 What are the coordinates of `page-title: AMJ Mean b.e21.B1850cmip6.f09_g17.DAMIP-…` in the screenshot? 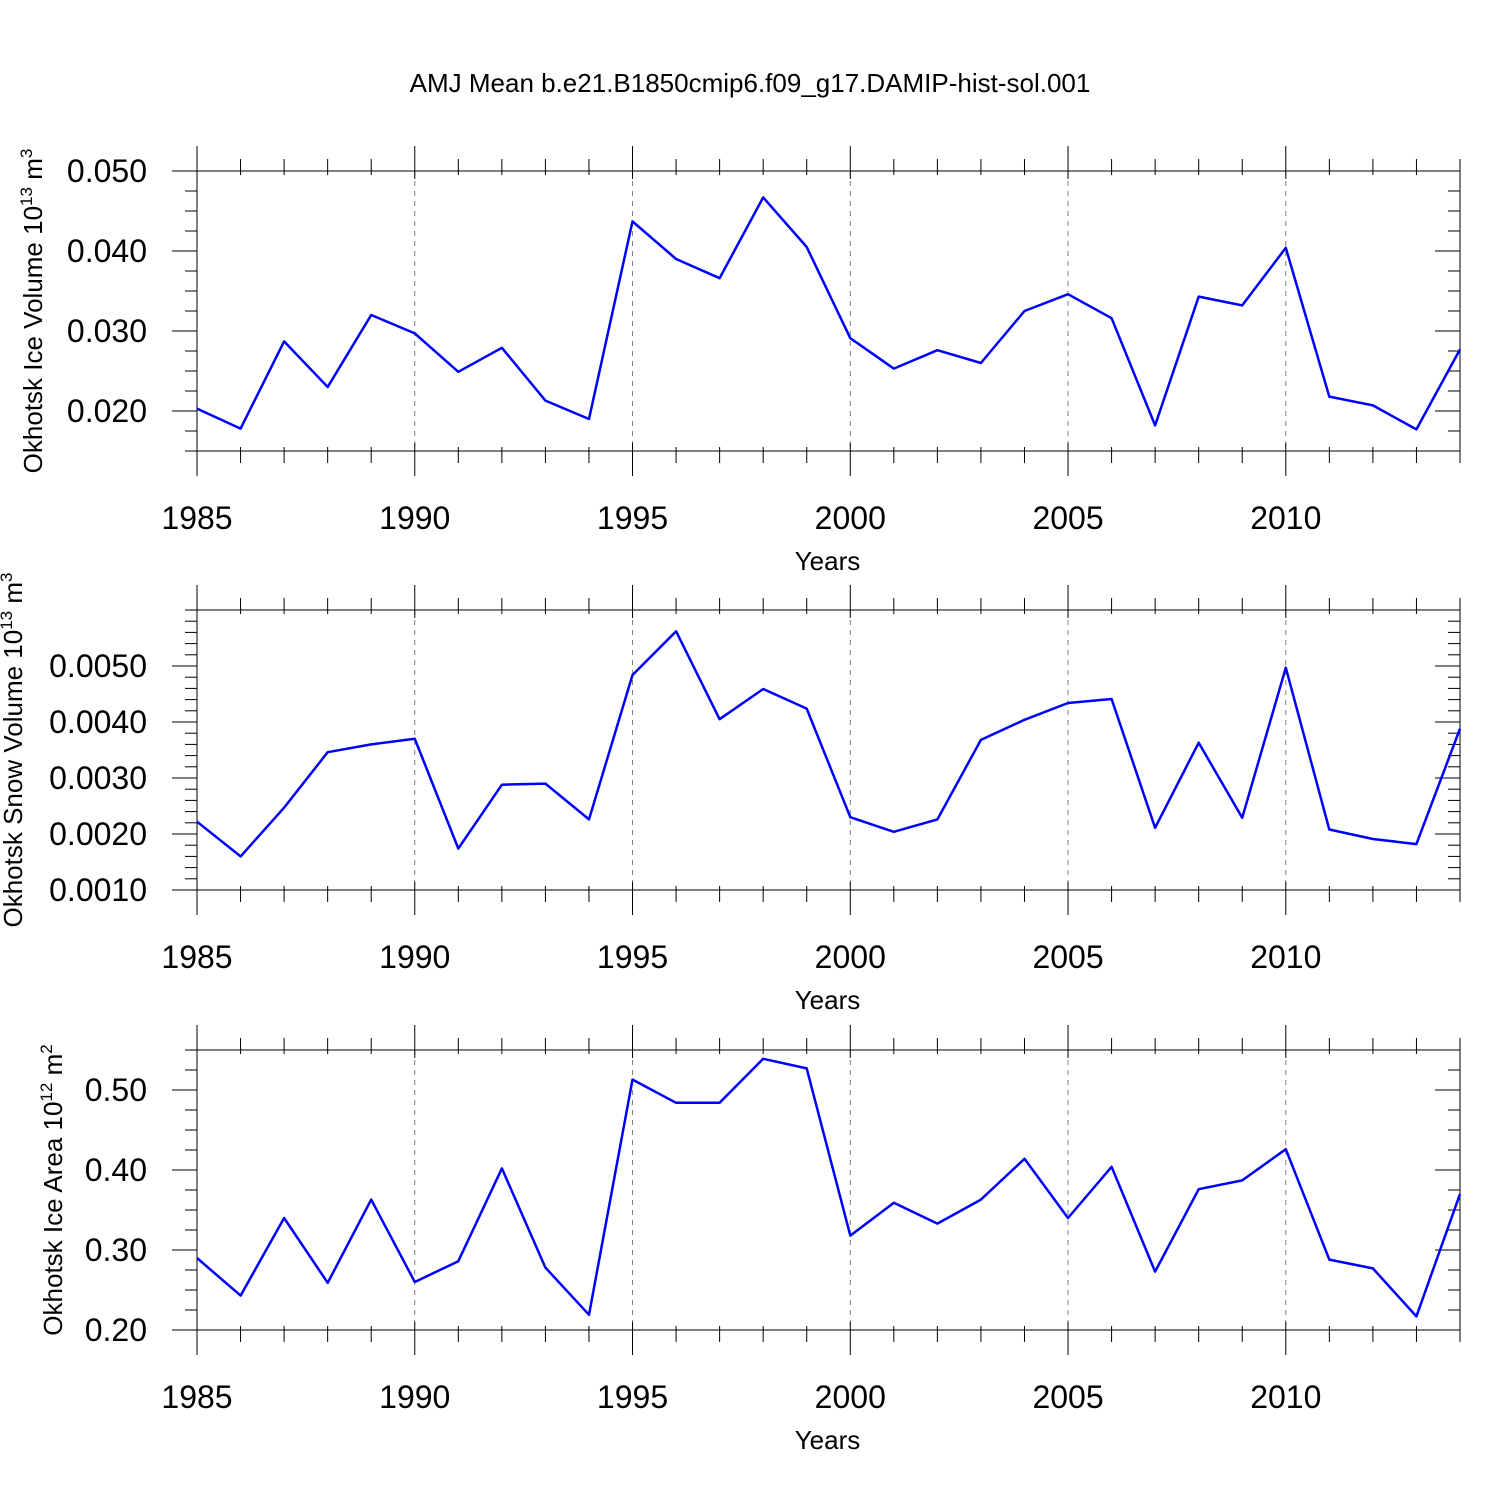 It's located at (750, 83).